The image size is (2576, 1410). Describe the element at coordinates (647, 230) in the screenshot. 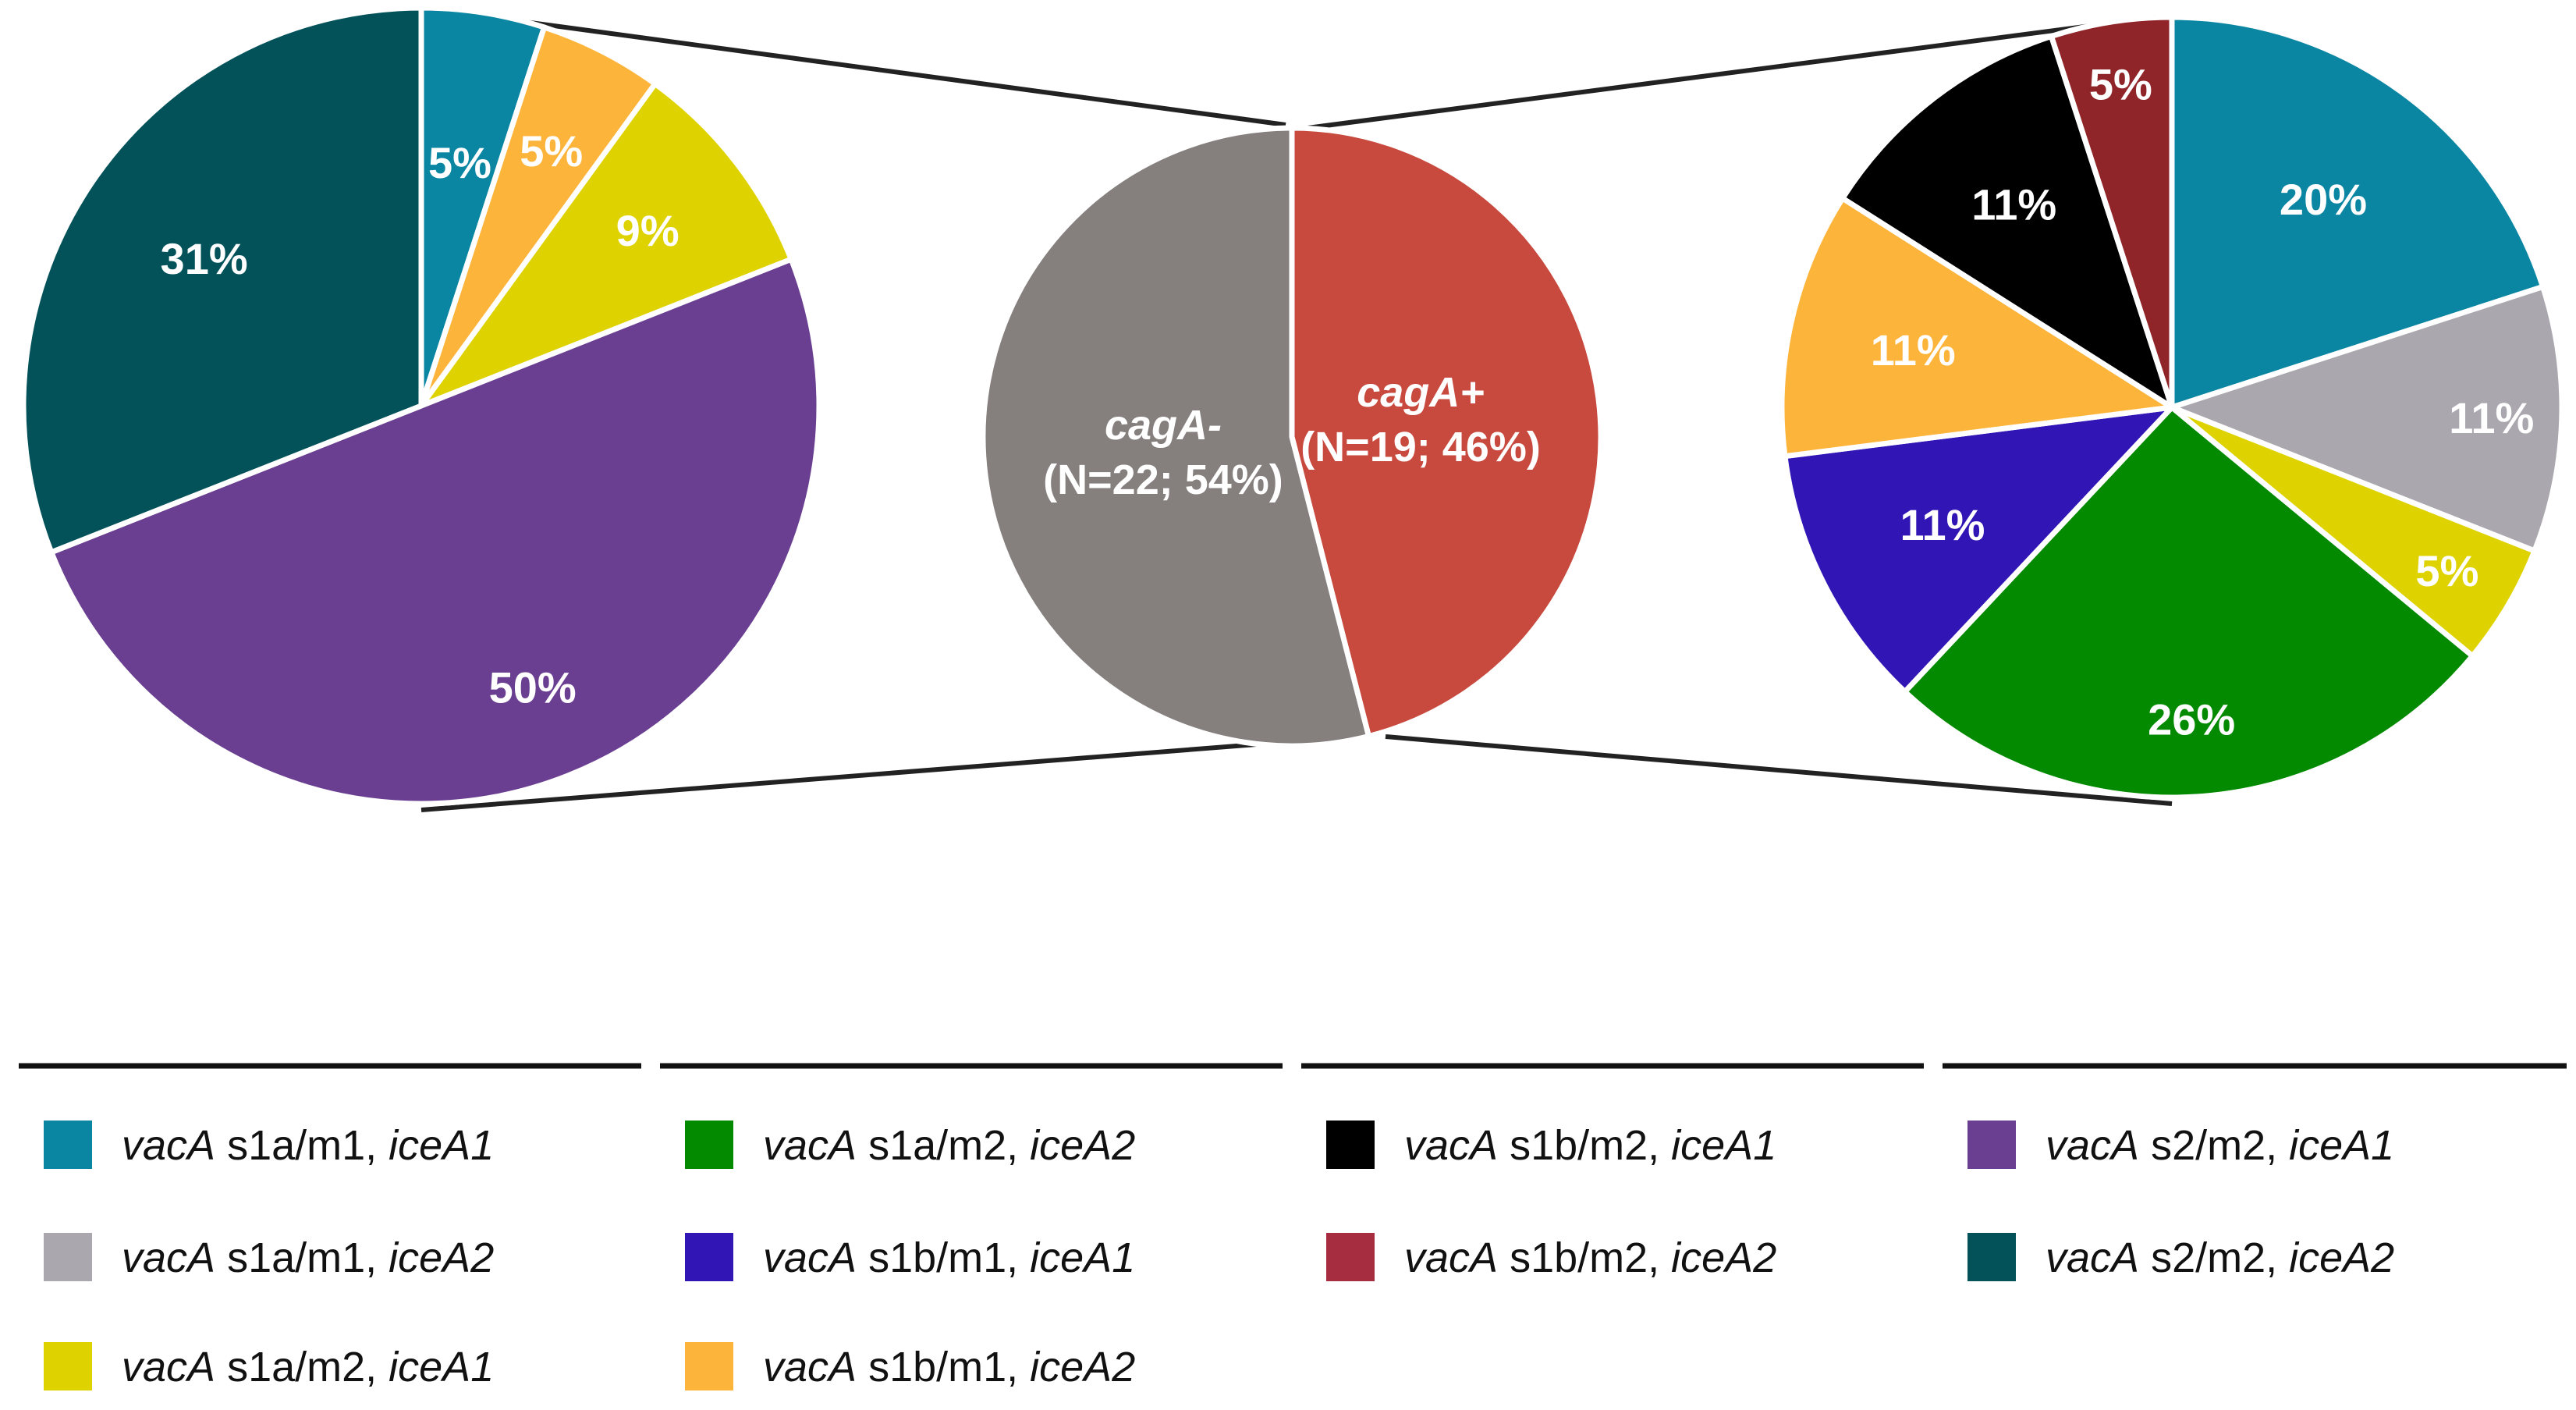

I see `slice-label: 9%` at that location.